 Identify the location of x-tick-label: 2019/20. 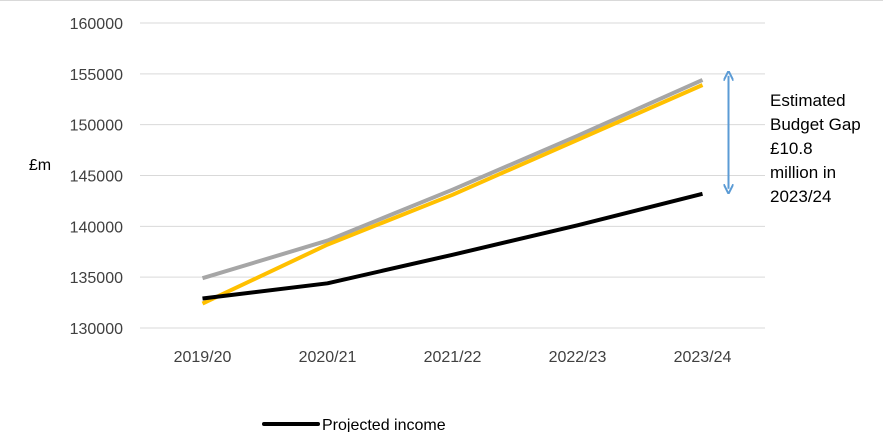
(203, 357).